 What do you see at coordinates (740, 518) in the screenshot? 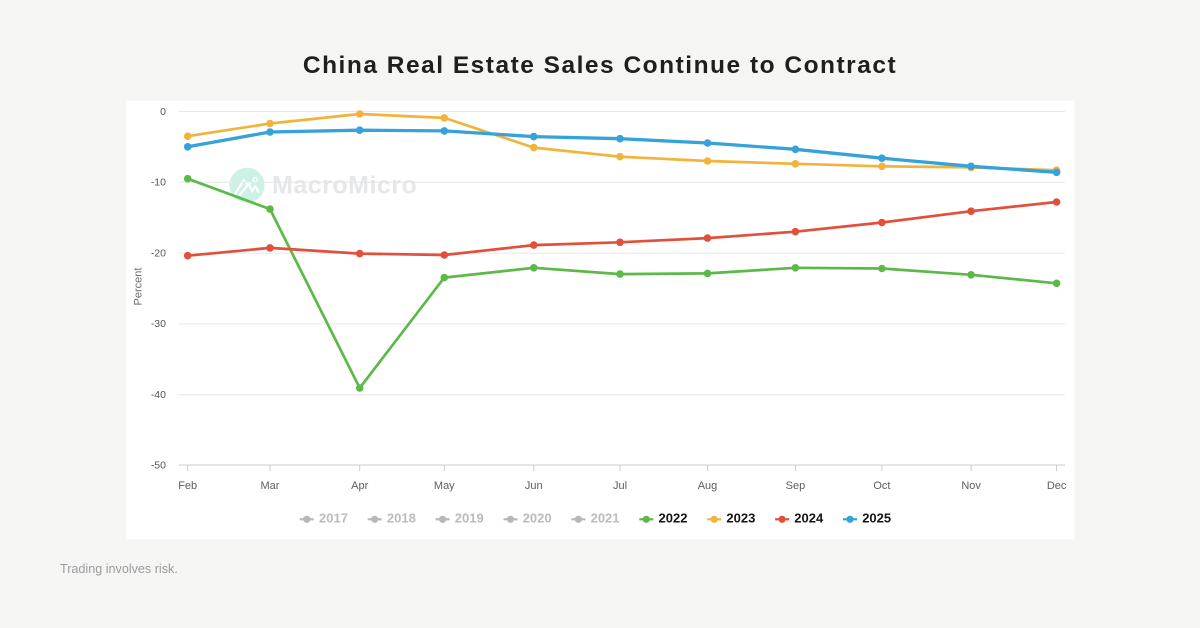
I see `svg-text: 2023` at bounding box center [740, 518].